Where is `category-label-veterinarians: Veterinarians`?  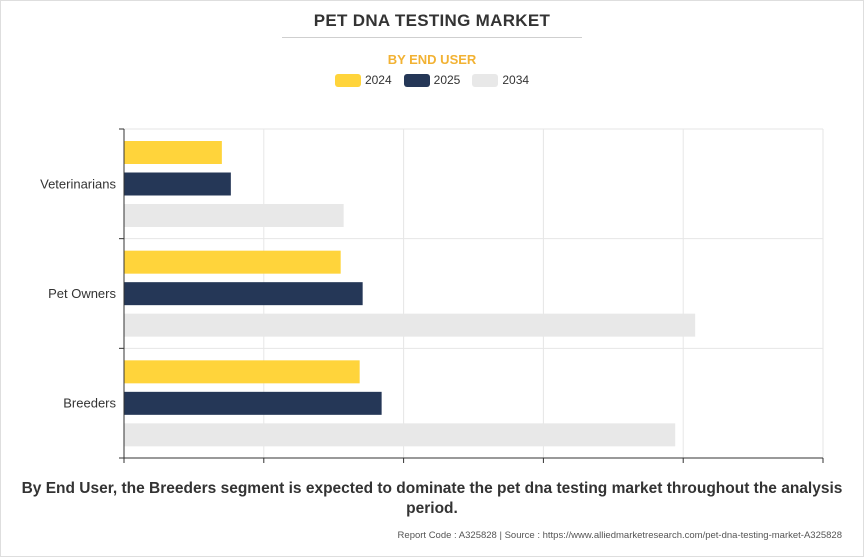
category-label-veterinarians: Veterinarians is located at coordinates (78, 183).